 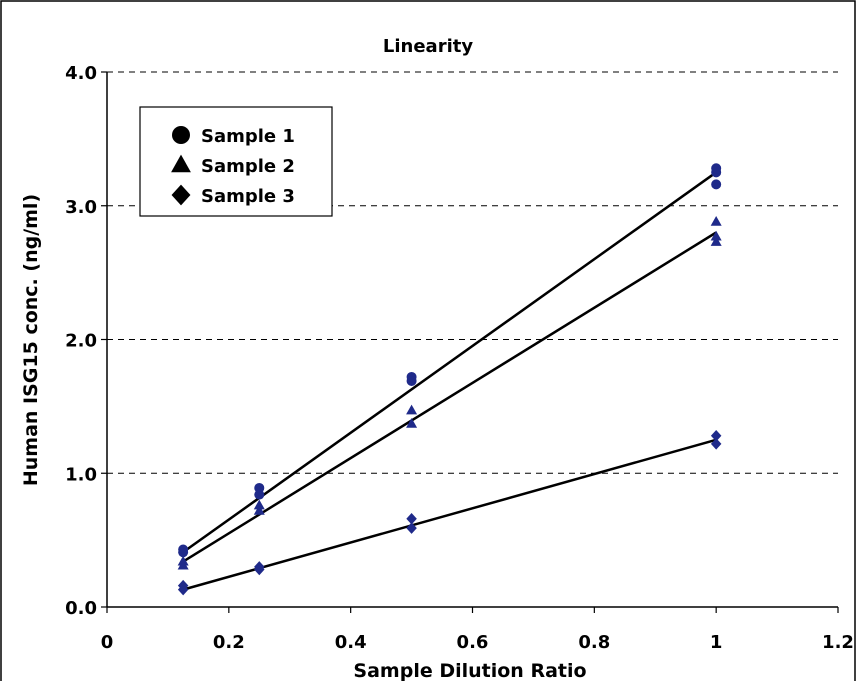 I want to click on x-tick-label-1: 0.2, so click(x=229, y=642).